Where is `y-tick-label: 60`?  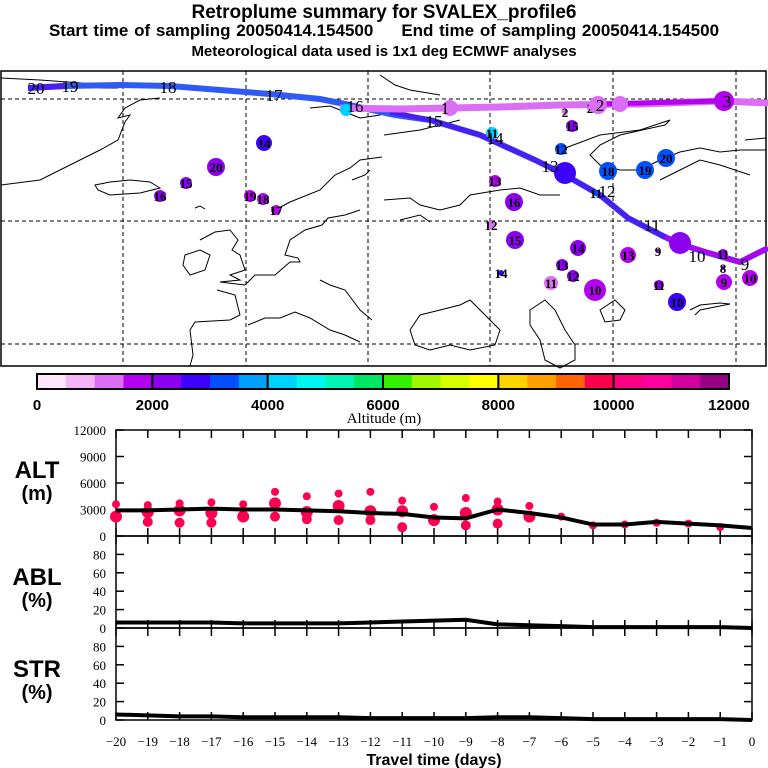
y-tick-label: 60 is located at coordinates (99, 573).